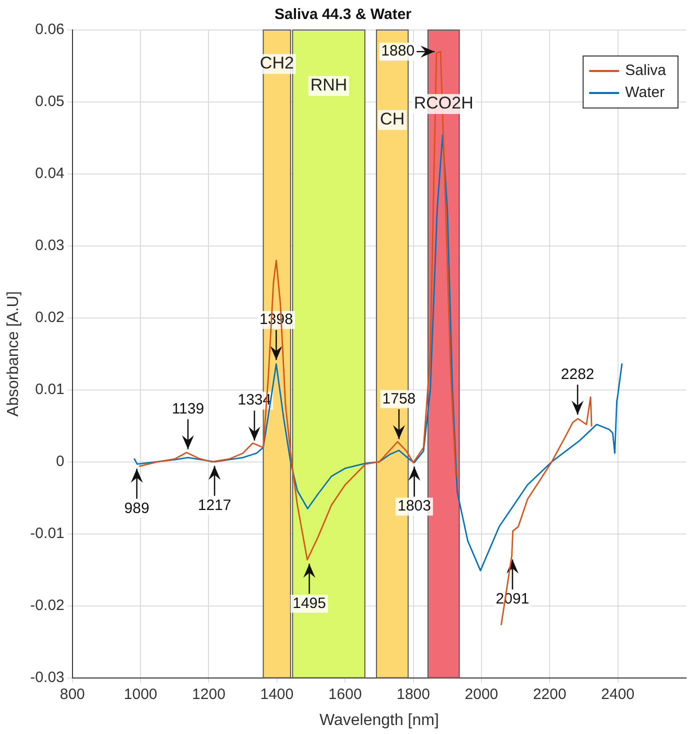  What do you see at coordinates (141, 694) in the screenshot?
I see `x-tick-label: 1000` at bounding box center [141, 694].